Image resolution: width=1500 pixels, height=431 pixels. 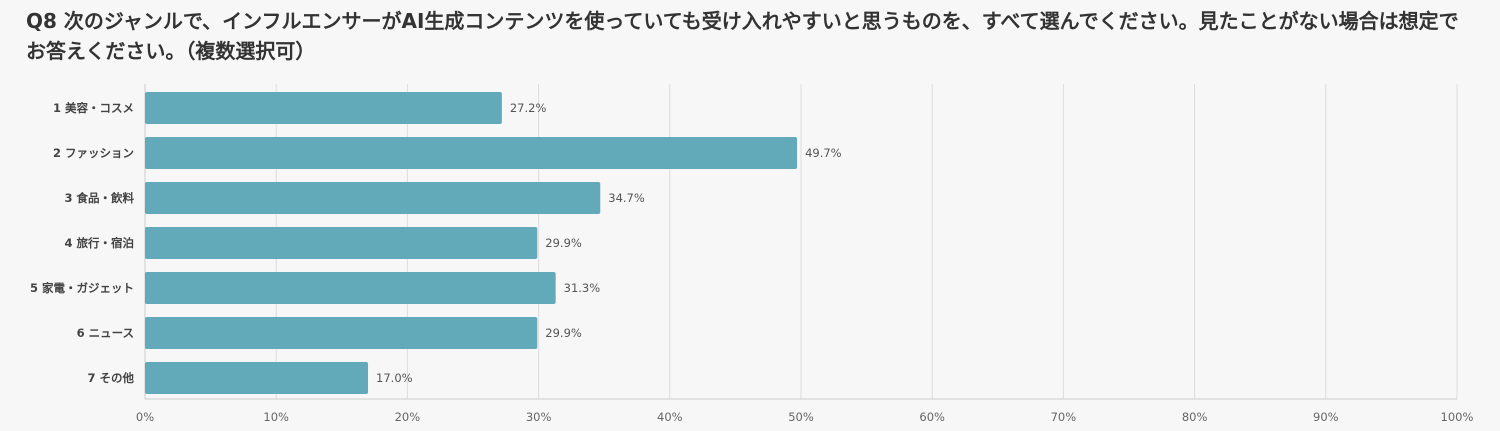 I want to click on x-tick-label: 40%, so click(x=670, y=417).